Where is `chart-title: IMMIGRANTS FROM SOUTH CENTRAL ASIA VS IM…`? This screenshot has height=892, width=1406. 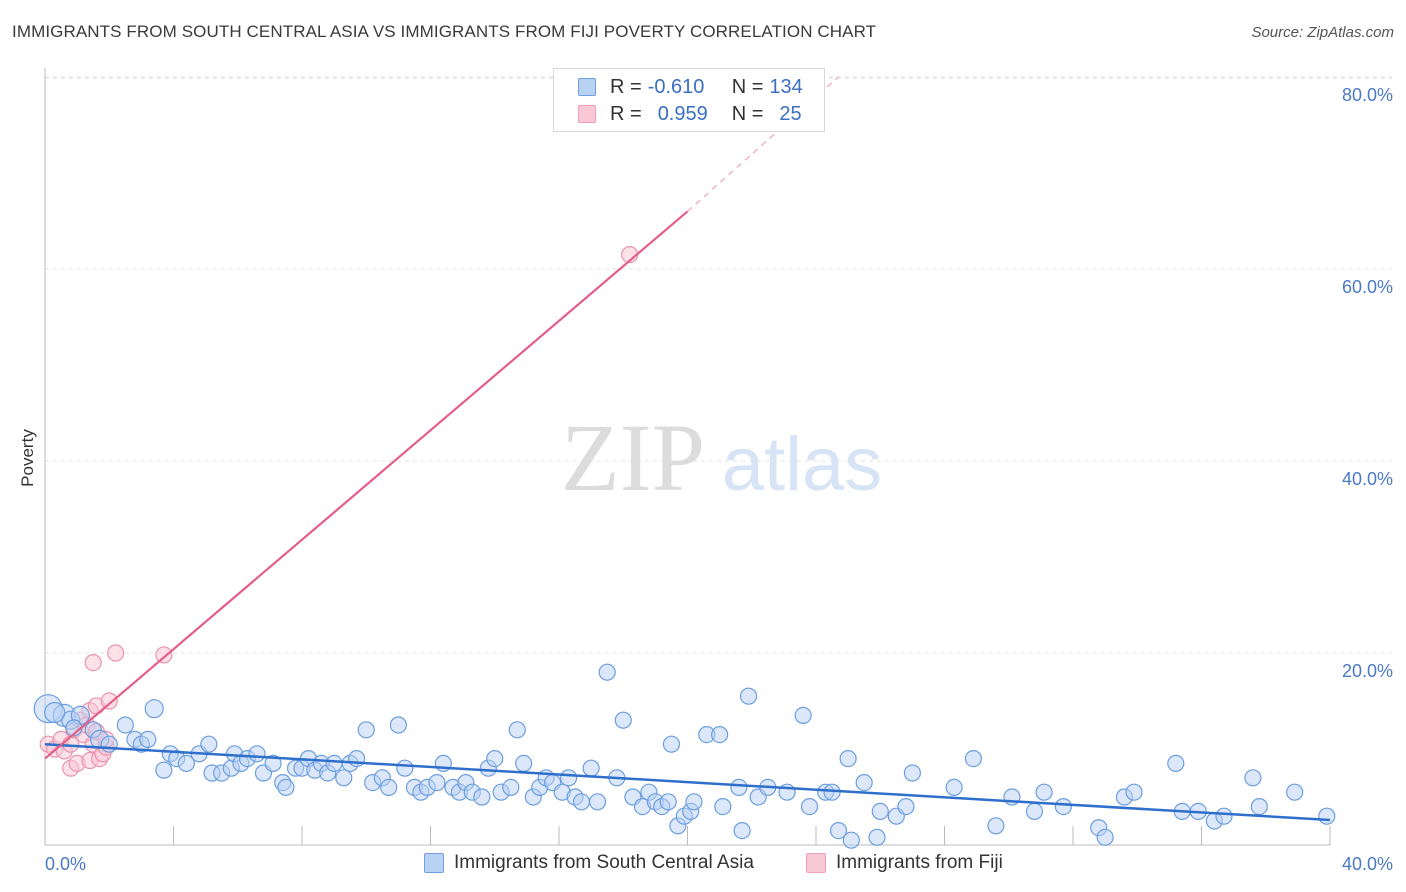 chart-title: IMMIGRANTS FROM SOUTH CENTRAL ASIA VS IM… is located at coordinates (444, 31).